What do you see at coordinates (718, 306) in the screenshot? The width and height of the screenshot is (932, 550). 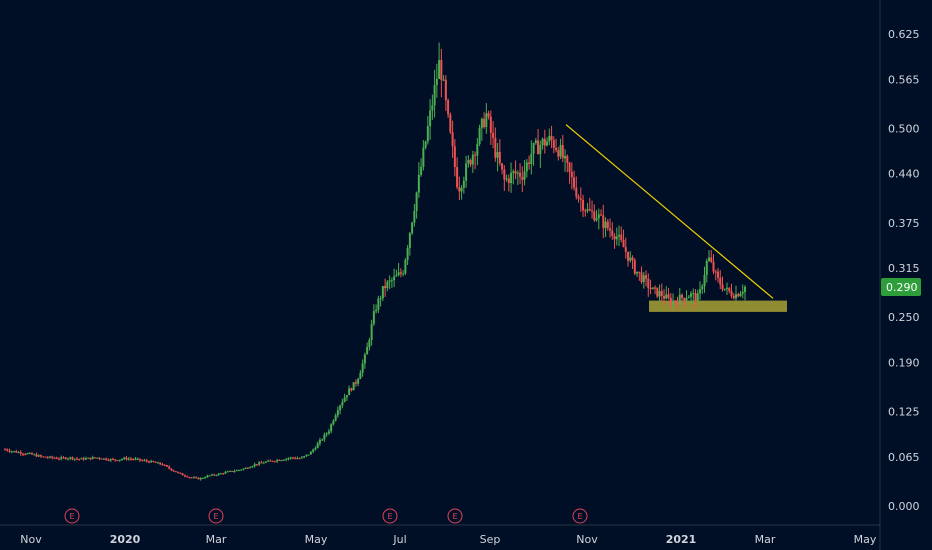 I see `support-zone` at bounding box center [718, 306].